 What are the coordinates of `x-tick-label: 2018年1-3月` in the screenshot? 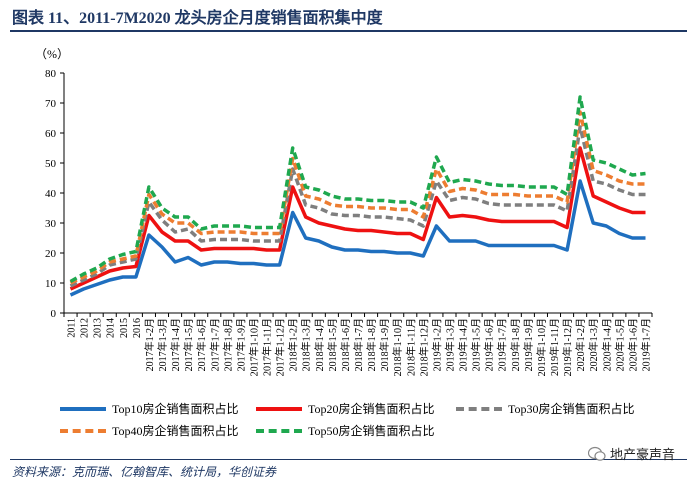 It's located at (306, 344).